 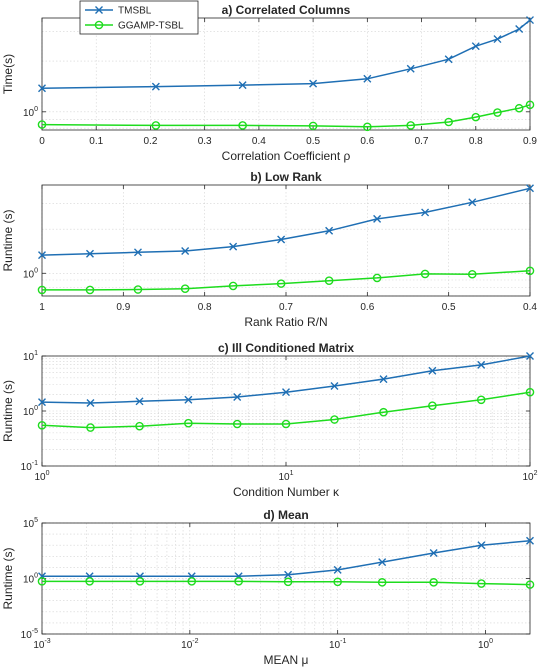 I want to click on chart-title: c) Ill Conditioned Matrix, so click(x=286, y=348).